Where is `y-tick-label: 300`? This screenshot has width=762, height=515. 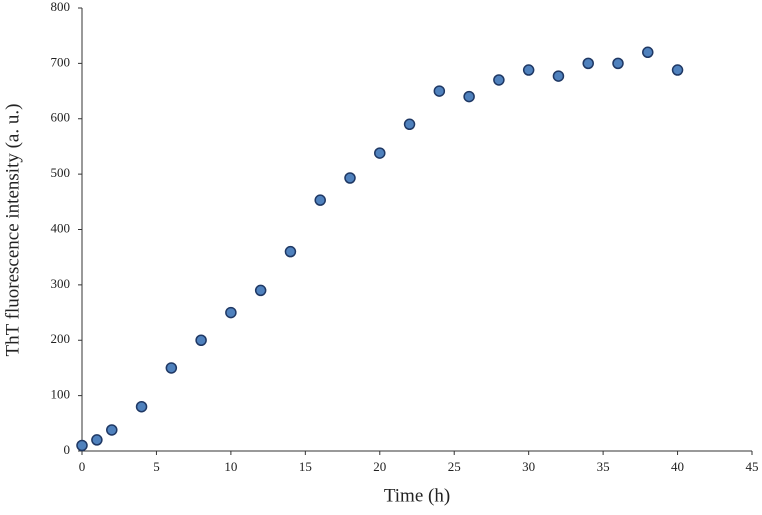
y-tick-label: 300 is located at coordinates (61, 283).